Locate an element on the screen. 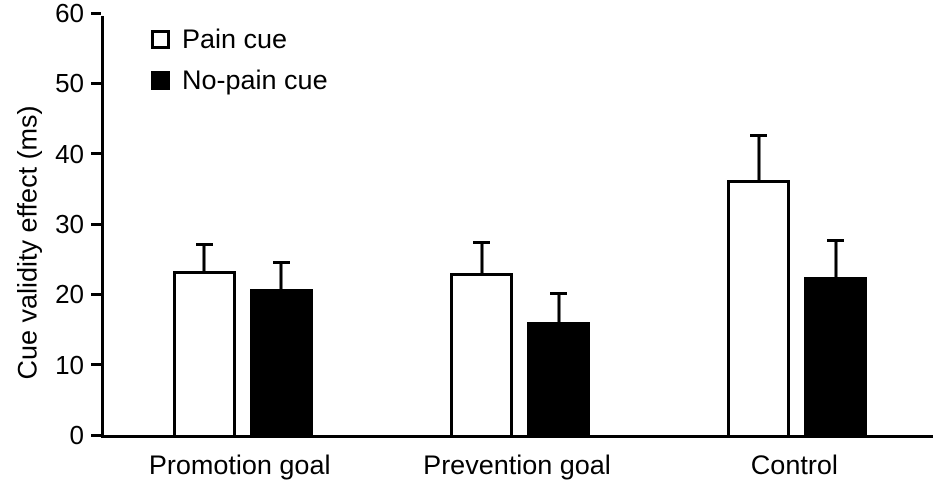 Image resolution: width=933 pixels, height=491 pixels. y-tick-label: 0 is located at coordinates (76, 435).